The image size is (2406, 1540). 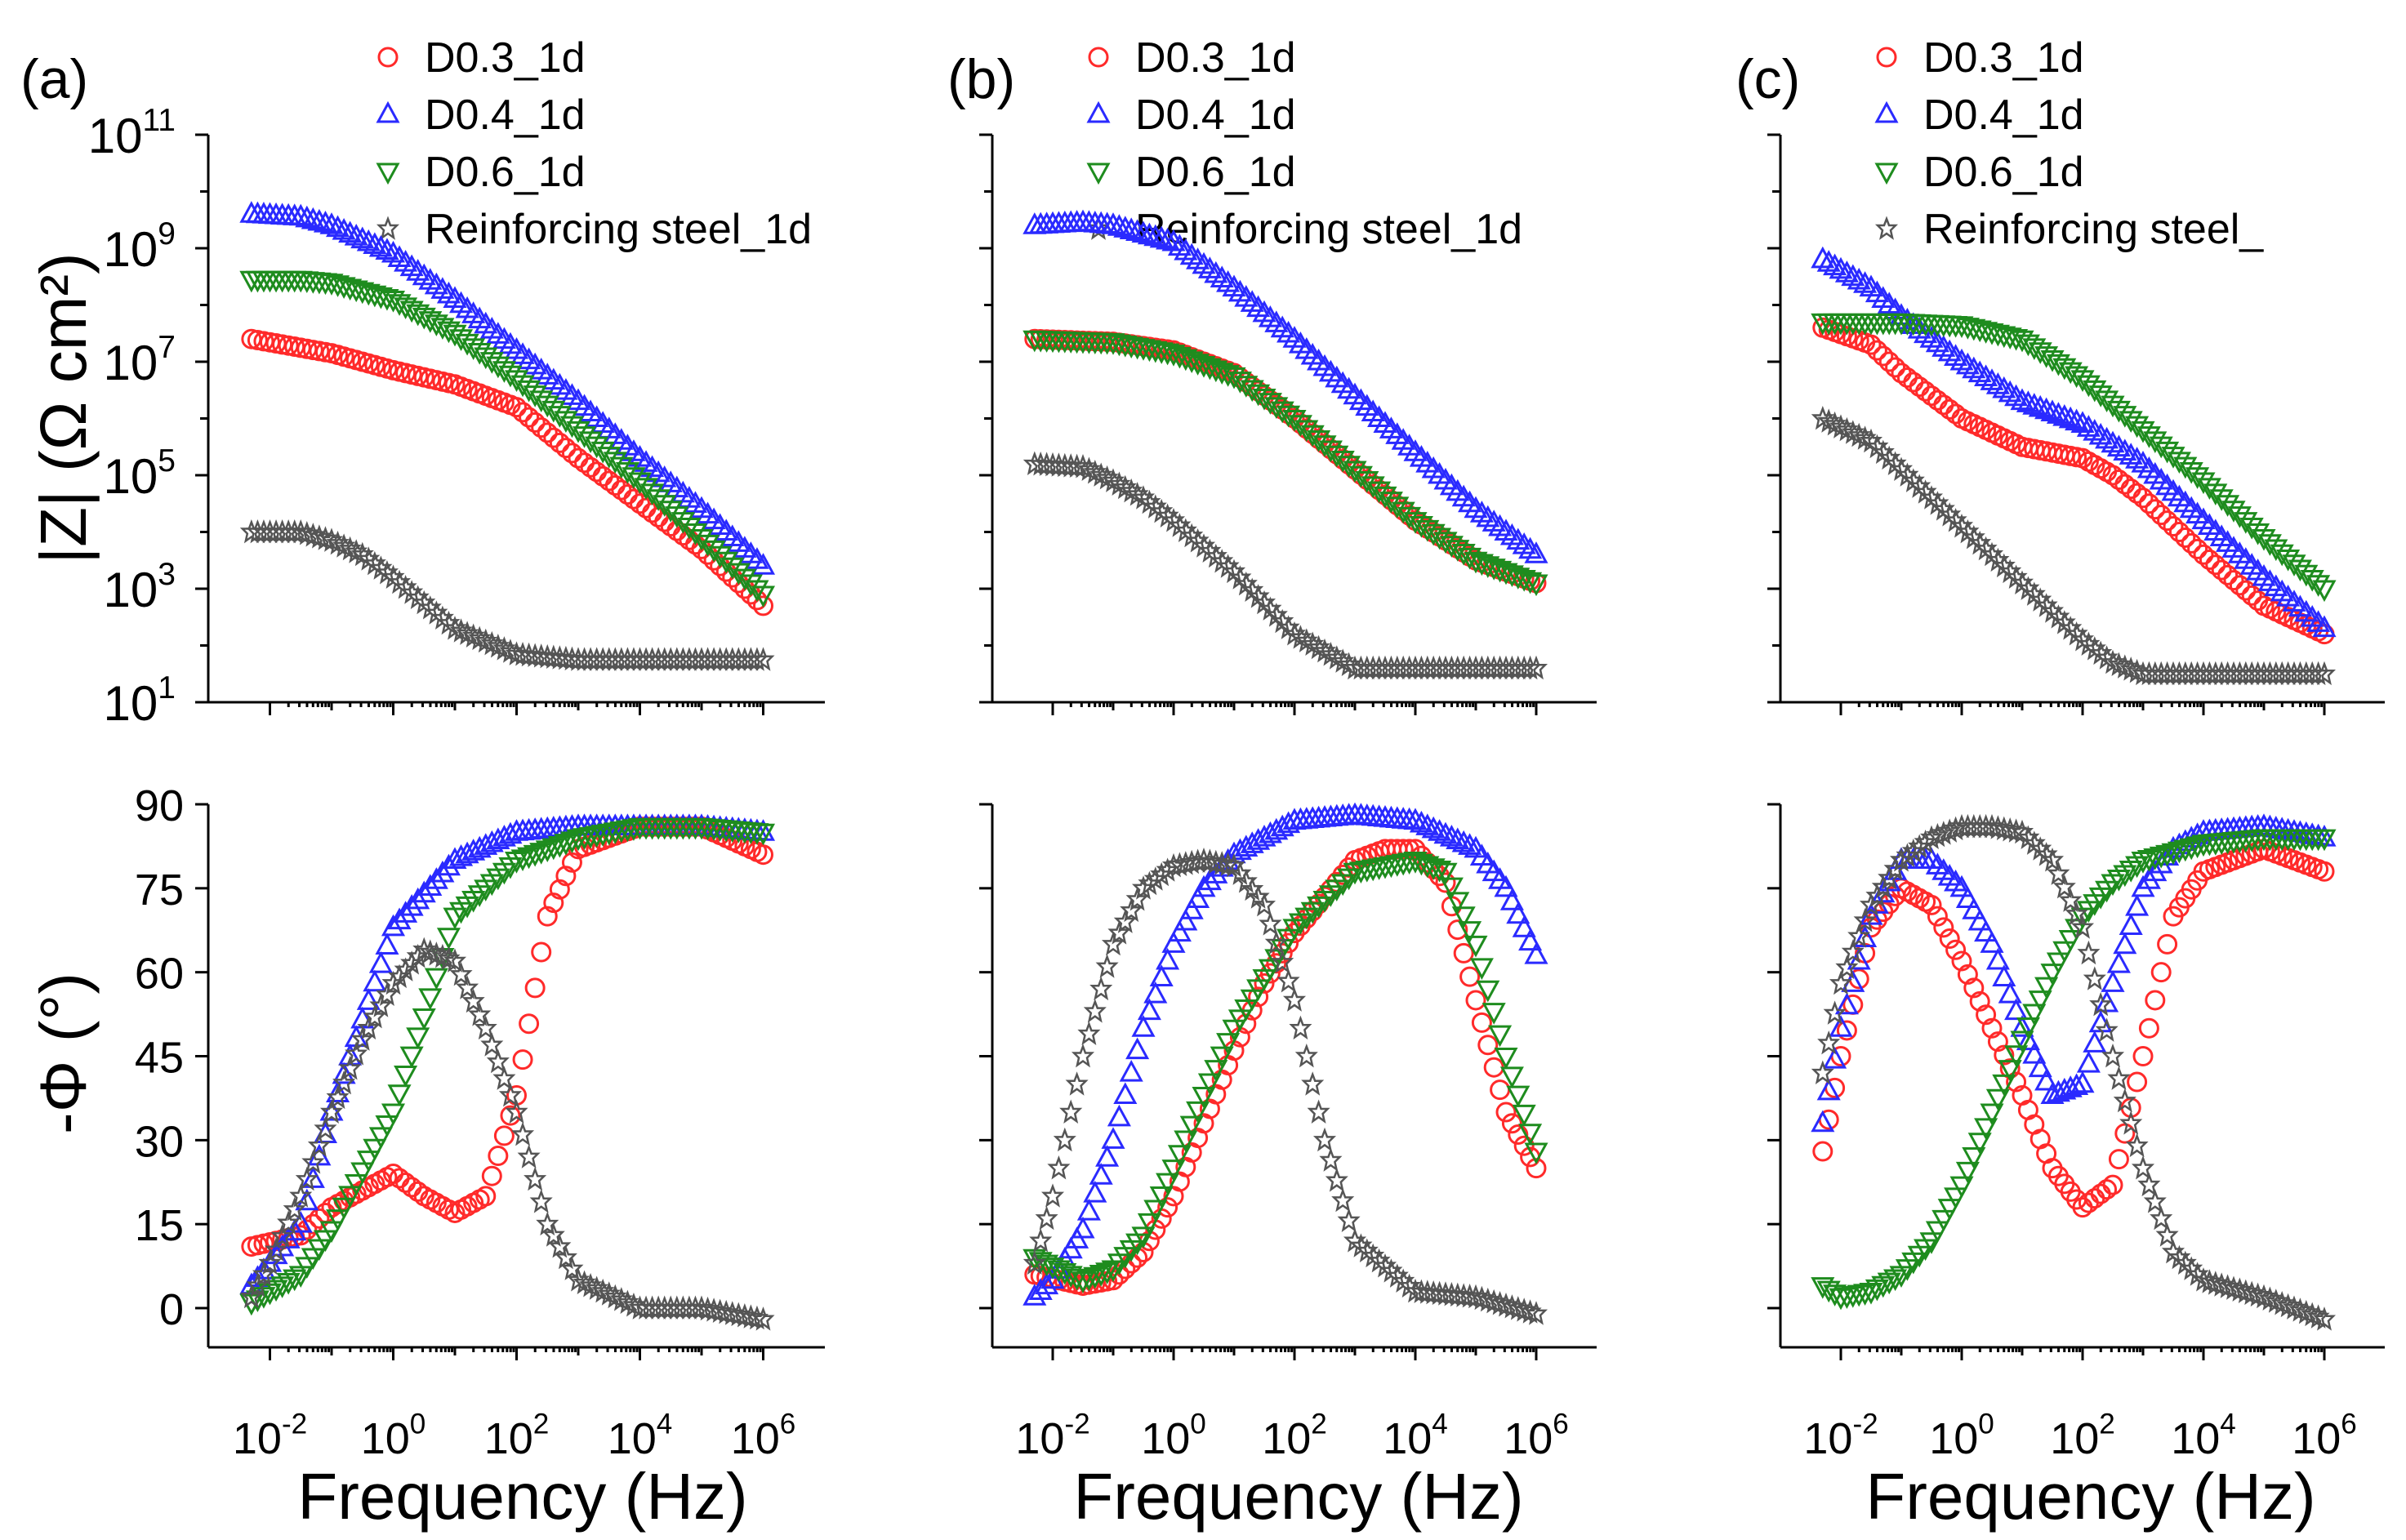 What do you see at coordinates (1536, 1436) in the screenshot?
I see `x-tick-label: 10⁶` at bounding box center [1536, 1436].